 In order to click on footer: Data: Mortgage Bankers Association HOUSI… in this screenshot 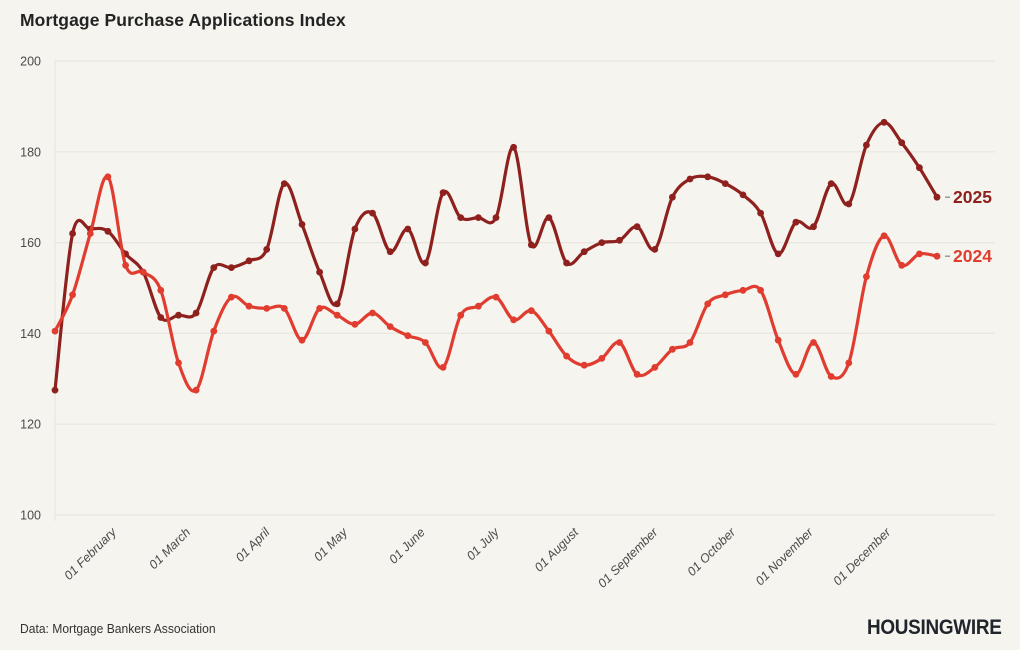, I will do `click(510, 629)`.